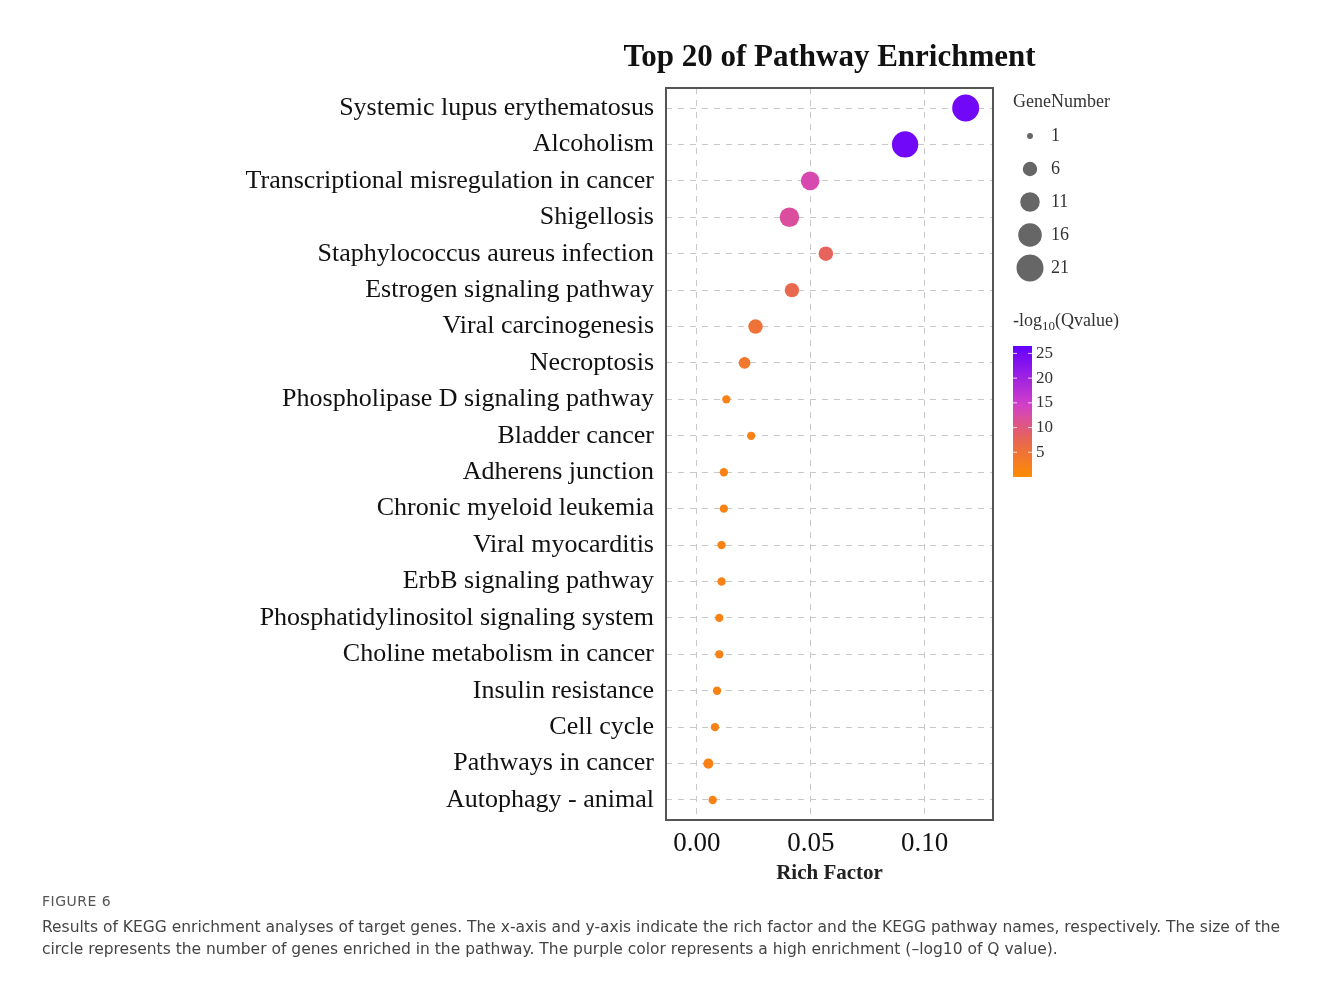  I want to click on y-tick-label: Pathways in cancer, so click(554, 762).